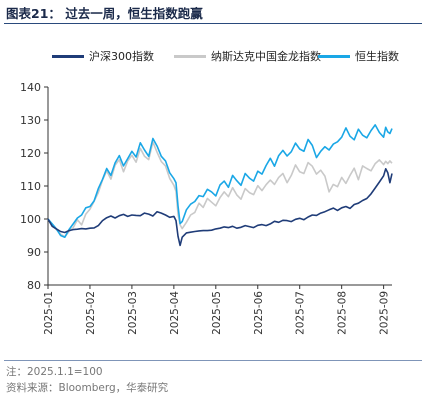 The height and width of the screenshot is (401, 426). I want to click on x-tick-label: 2025-02, so click(91, 313).